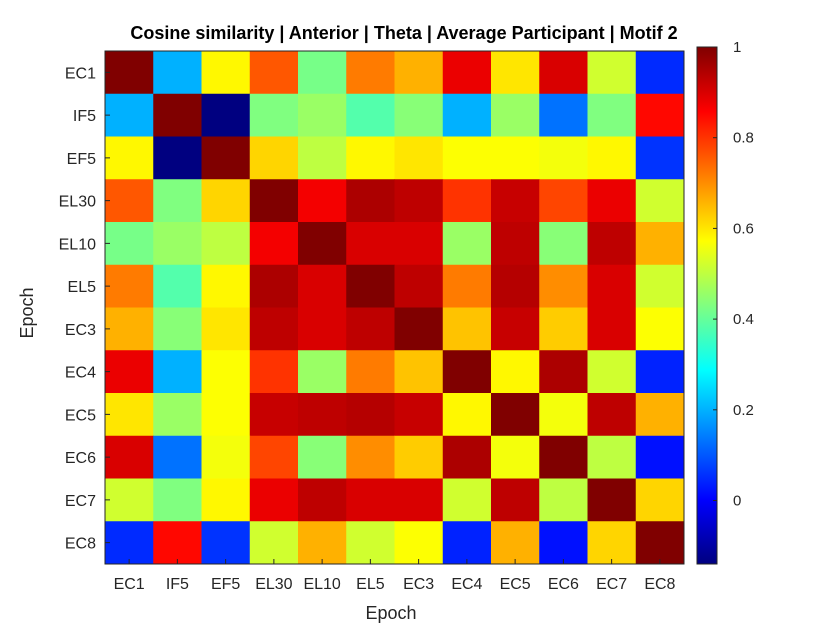 The height and width of the screenshot is (630, 840). Describe the element at coordinates (395, 576) in the screenshot. I see `x-axis-ticks: EC1 IF5 EF5 EL30 EL10 EL5 EC3 EC4 EC5 EC6 EC7 EC8` at that location.